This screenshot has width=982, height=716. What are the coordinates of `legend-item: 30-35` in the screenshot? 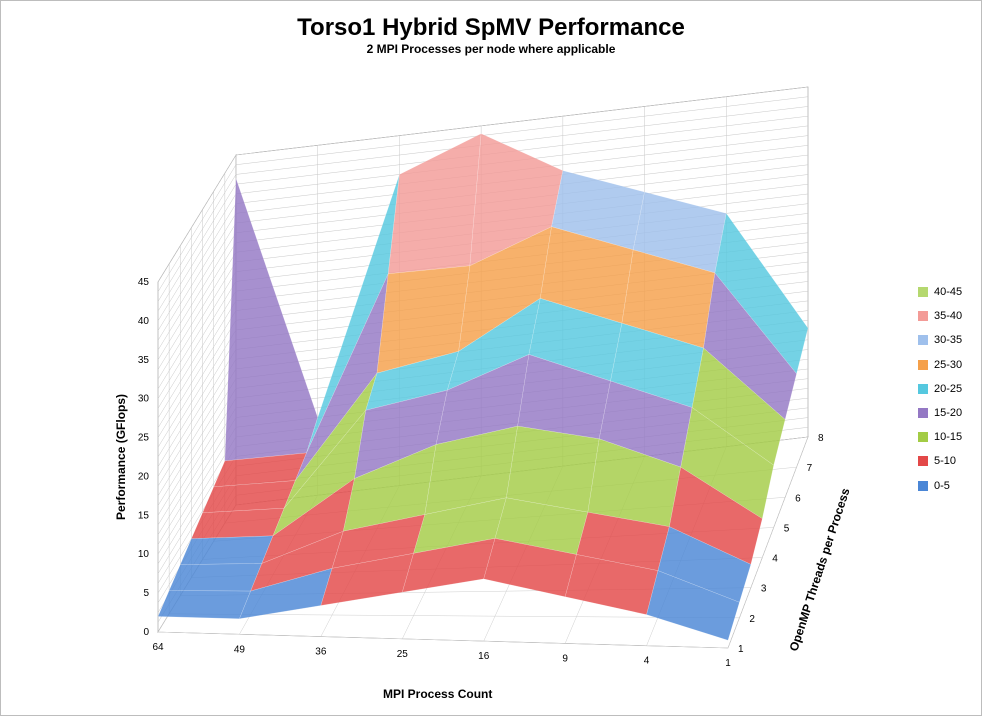 It's located at (940, 340).